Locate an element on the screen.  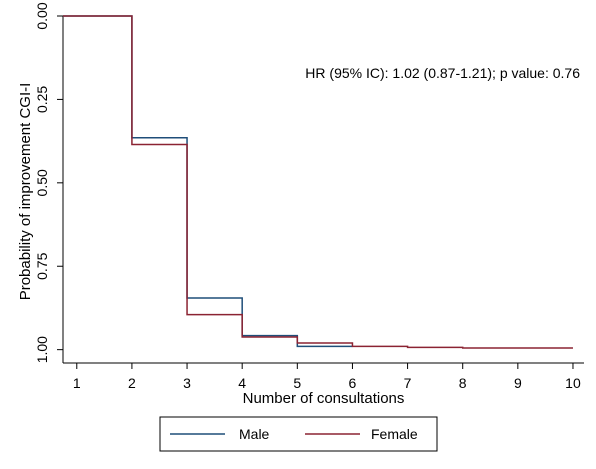
x-tick-label: 10 is located at coordinates (573, 383).